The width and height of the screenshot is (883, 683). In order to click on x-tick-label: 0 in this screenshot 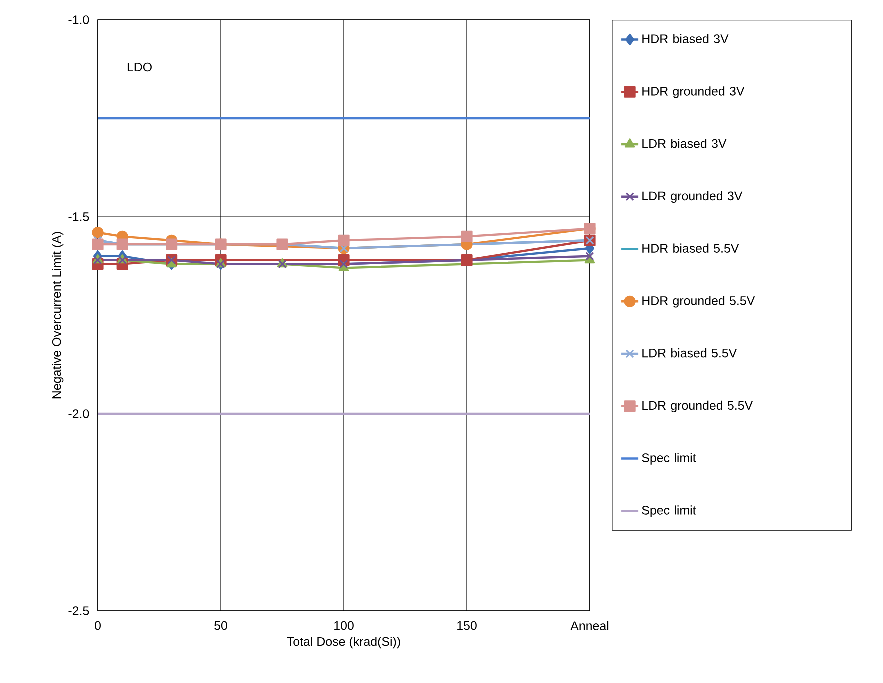, I will do `click(98, 625)`.